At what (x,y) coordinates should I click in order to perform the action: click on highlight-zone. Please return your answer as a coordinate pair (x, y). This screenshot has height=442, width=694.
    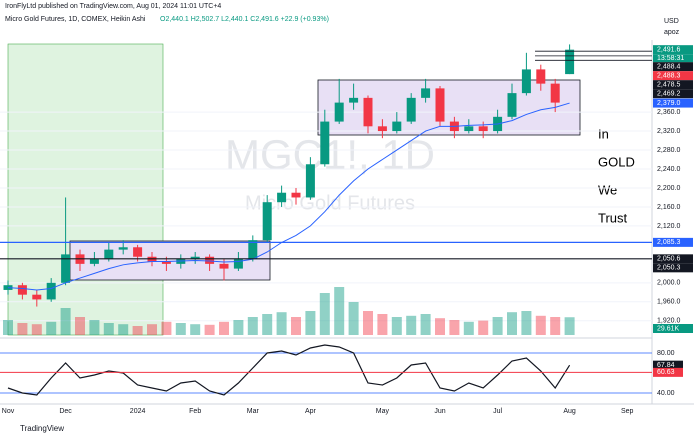
    Looking at the image, I should click on (85, 189).